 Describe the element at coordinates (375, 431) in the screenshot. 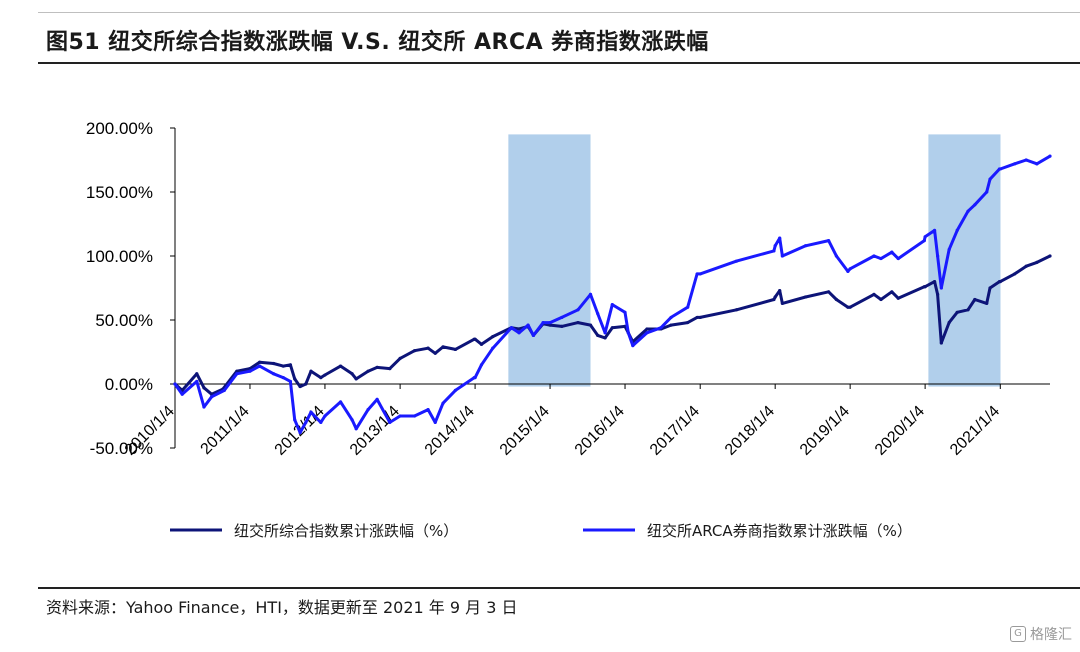

I see `x-tick-label: 2013/1/4` at that location.